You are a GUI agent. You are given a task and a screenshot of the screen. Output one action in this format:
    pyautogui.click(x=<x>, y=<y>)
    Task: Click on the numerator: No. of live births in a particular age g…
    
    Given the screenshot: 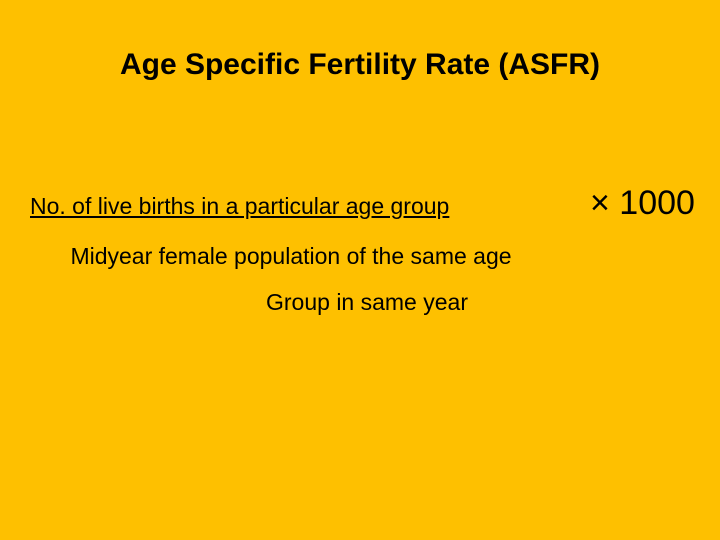 What is the action you would take?
    pyautogui.click(x=240, y=206)
    